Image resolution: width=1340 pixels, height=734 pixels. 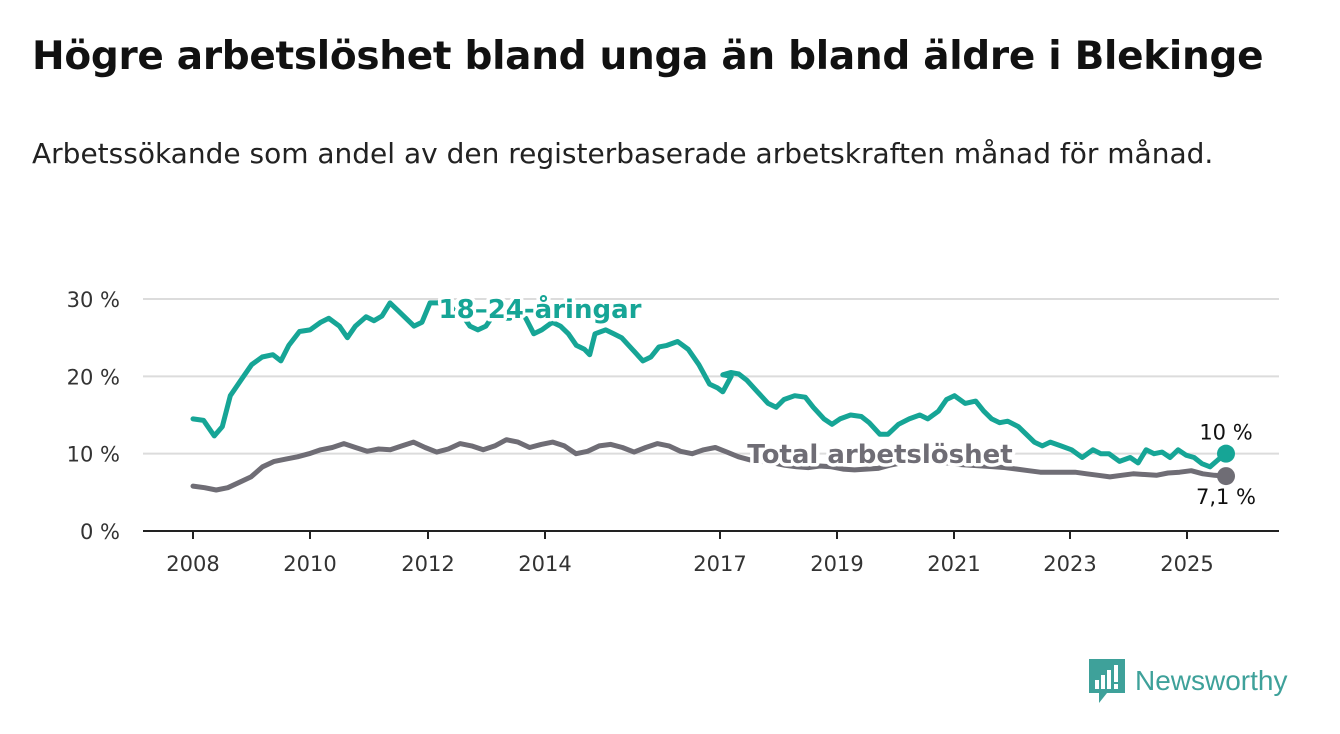 What do you see at coordinates (93, 455) in the screenshot?
I see `y-tick-label: 10 %` at bounding box center [93, 455].